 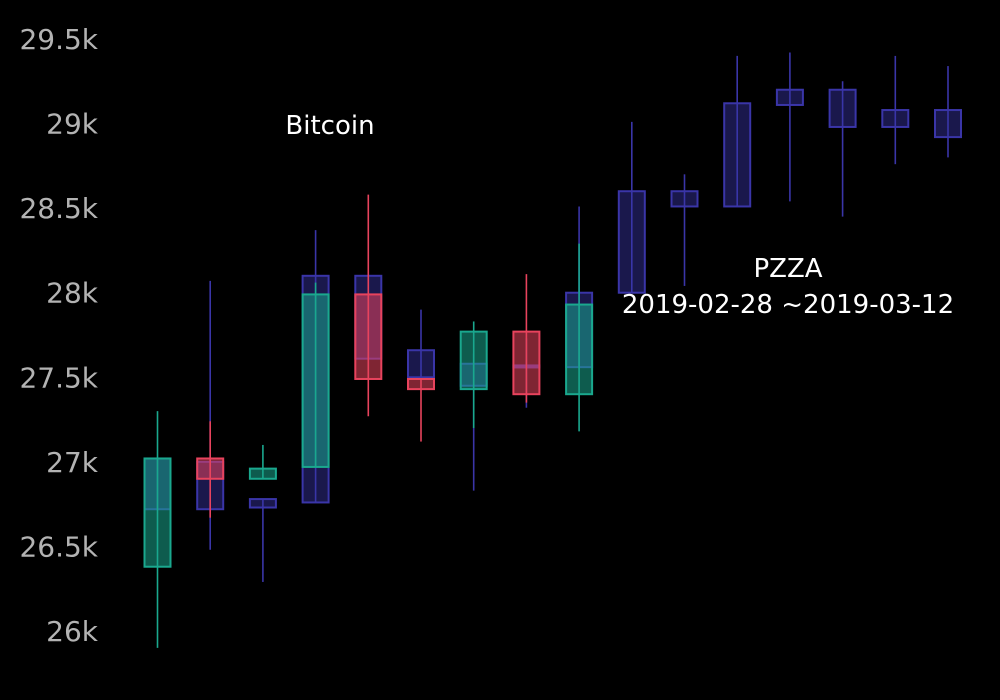 What do you see at coordinates (58, 377) in the screenshot?
I see `y-tick-label: 27.5k` at bounding box center [58, 377].